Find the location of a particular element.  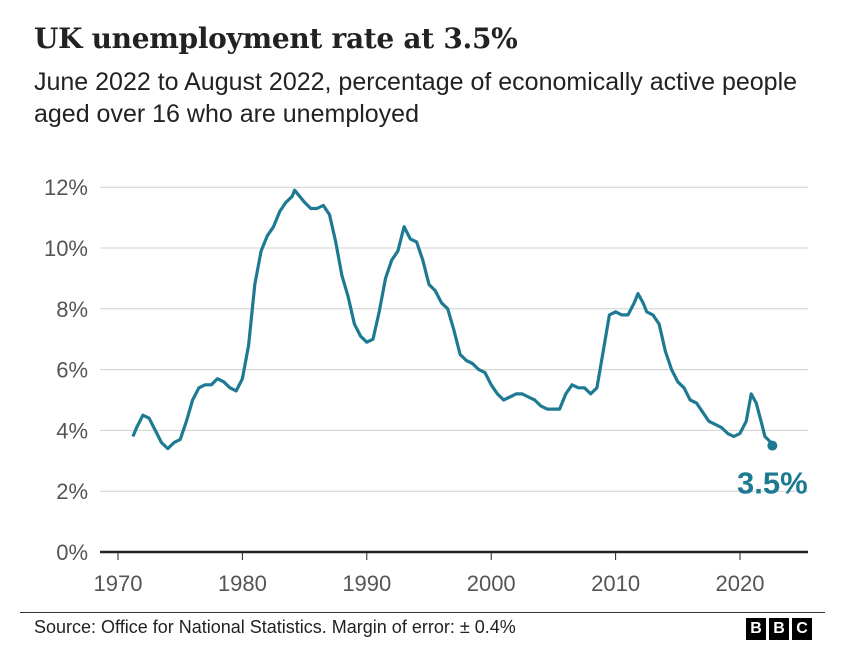

y-tick-label: 10% is located at coordinates (66, 248).